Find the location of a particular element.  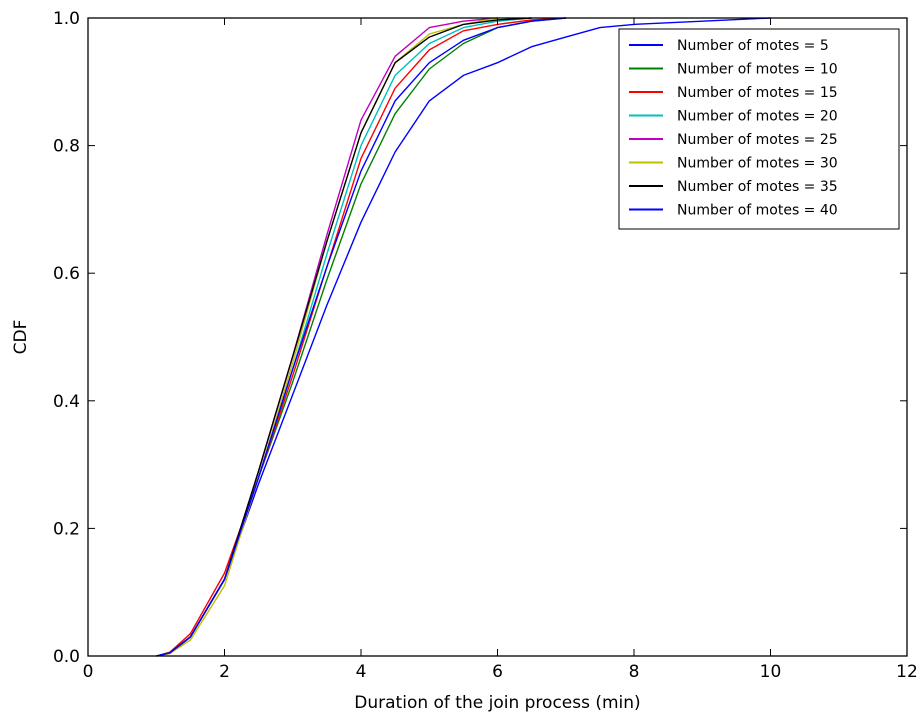

legend-label-8: Number of motes = 40 is located at coordinates (757, 211).